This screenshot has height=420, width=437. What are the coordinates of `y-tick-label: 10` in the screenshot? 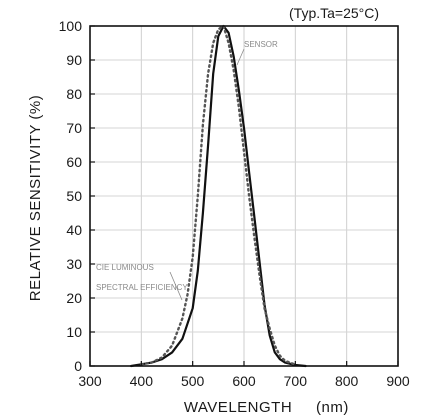 It's located at (74, 332).